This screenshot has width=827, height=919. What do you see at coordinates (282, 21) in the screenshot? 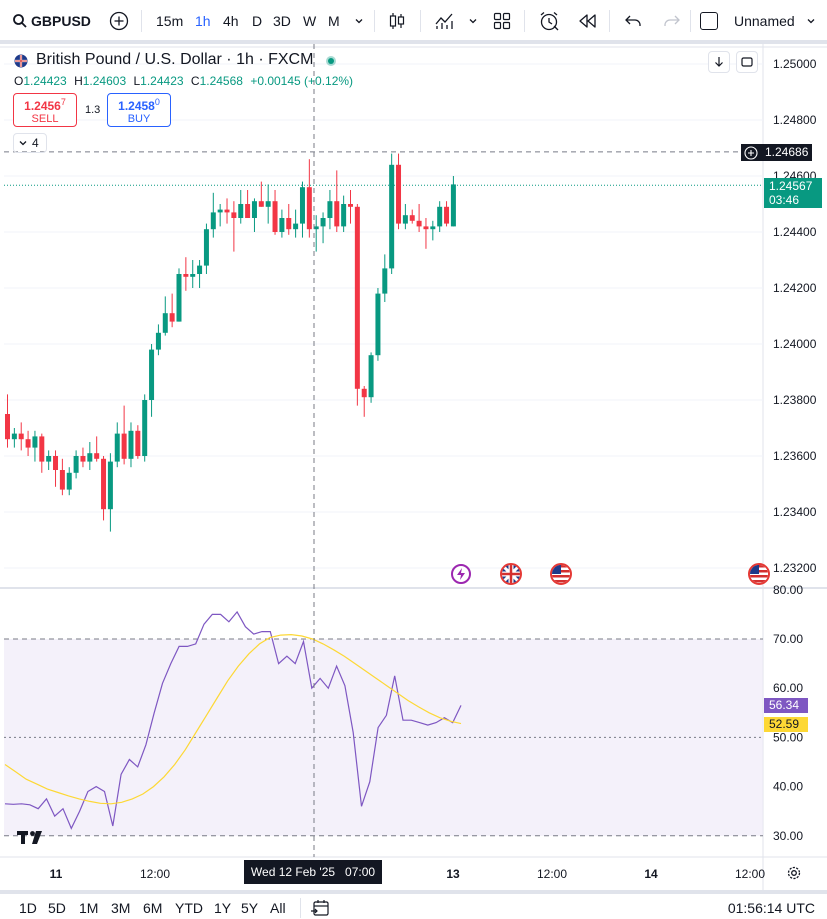
I see `interval-3d: 3D` at bounding box center [282, 21].